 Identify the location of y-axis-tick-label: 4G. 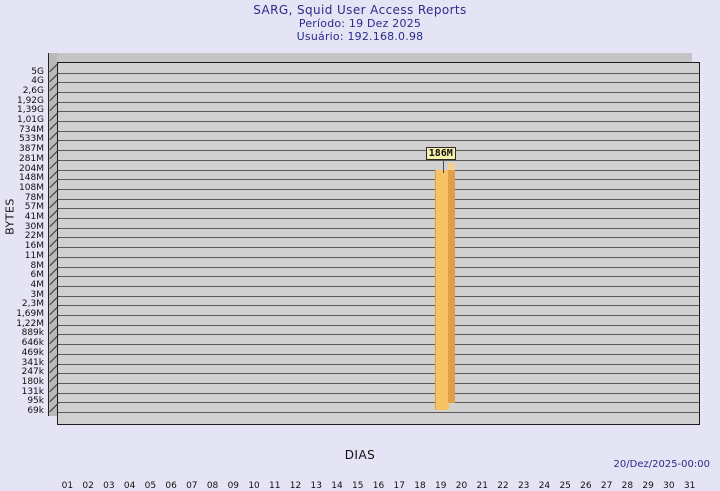
(37, 81).